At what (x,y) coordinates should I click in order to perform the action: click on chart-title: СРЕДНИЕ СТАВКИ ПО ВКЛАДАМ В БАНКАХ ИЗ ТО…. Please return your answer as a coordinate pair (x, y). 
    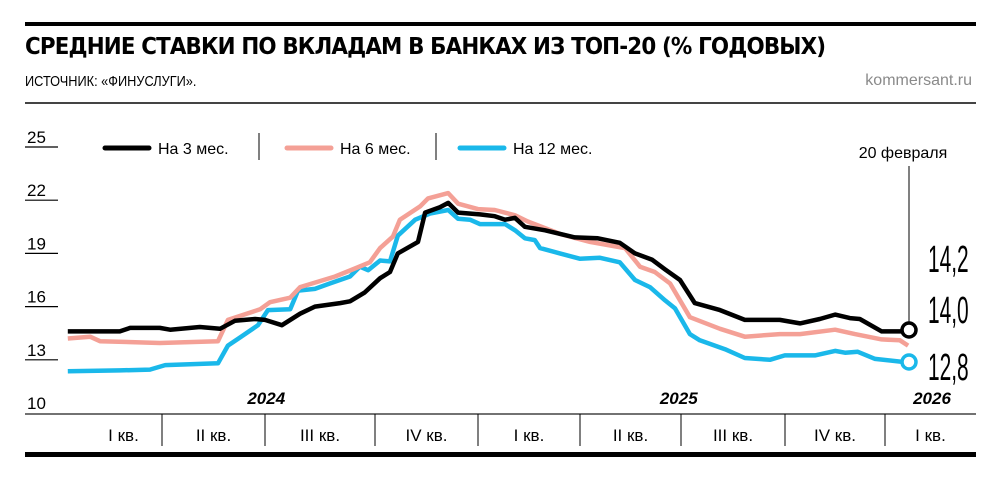
    Looking at the image, I should click on (425, 47).